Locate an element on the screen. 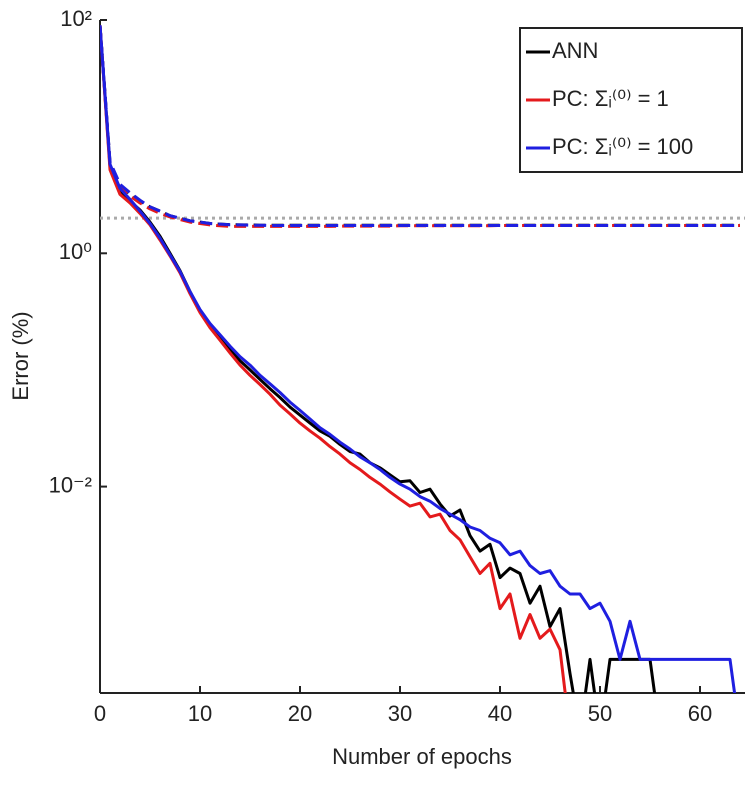 The height and width of the screenshot is (786, 755). x-tick-label: 10 is located at coordinates (200, 713).